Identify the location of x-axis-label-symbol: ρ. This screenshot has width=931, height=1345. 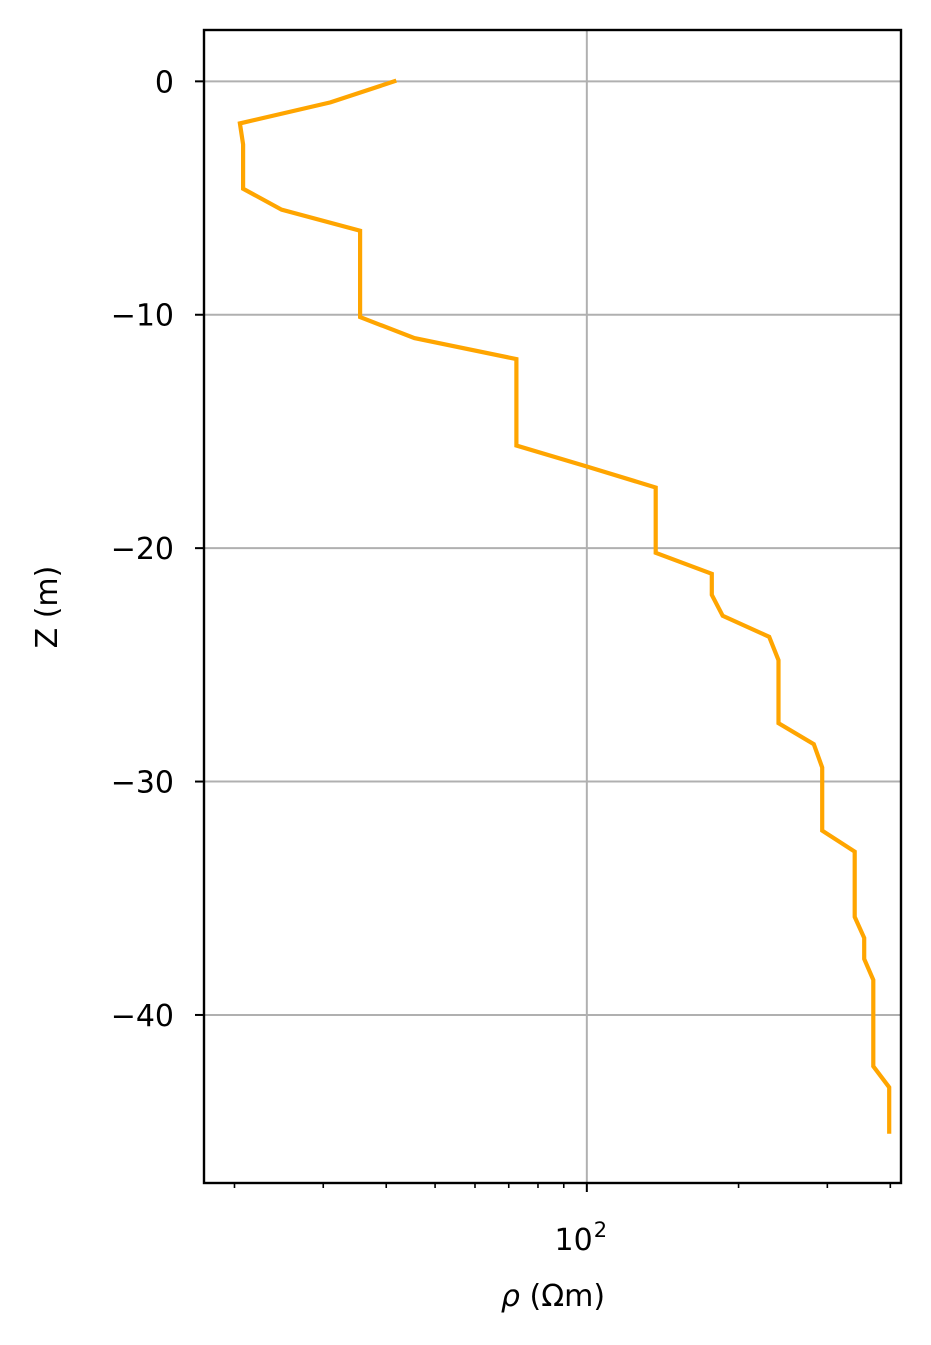
(510, 1296).